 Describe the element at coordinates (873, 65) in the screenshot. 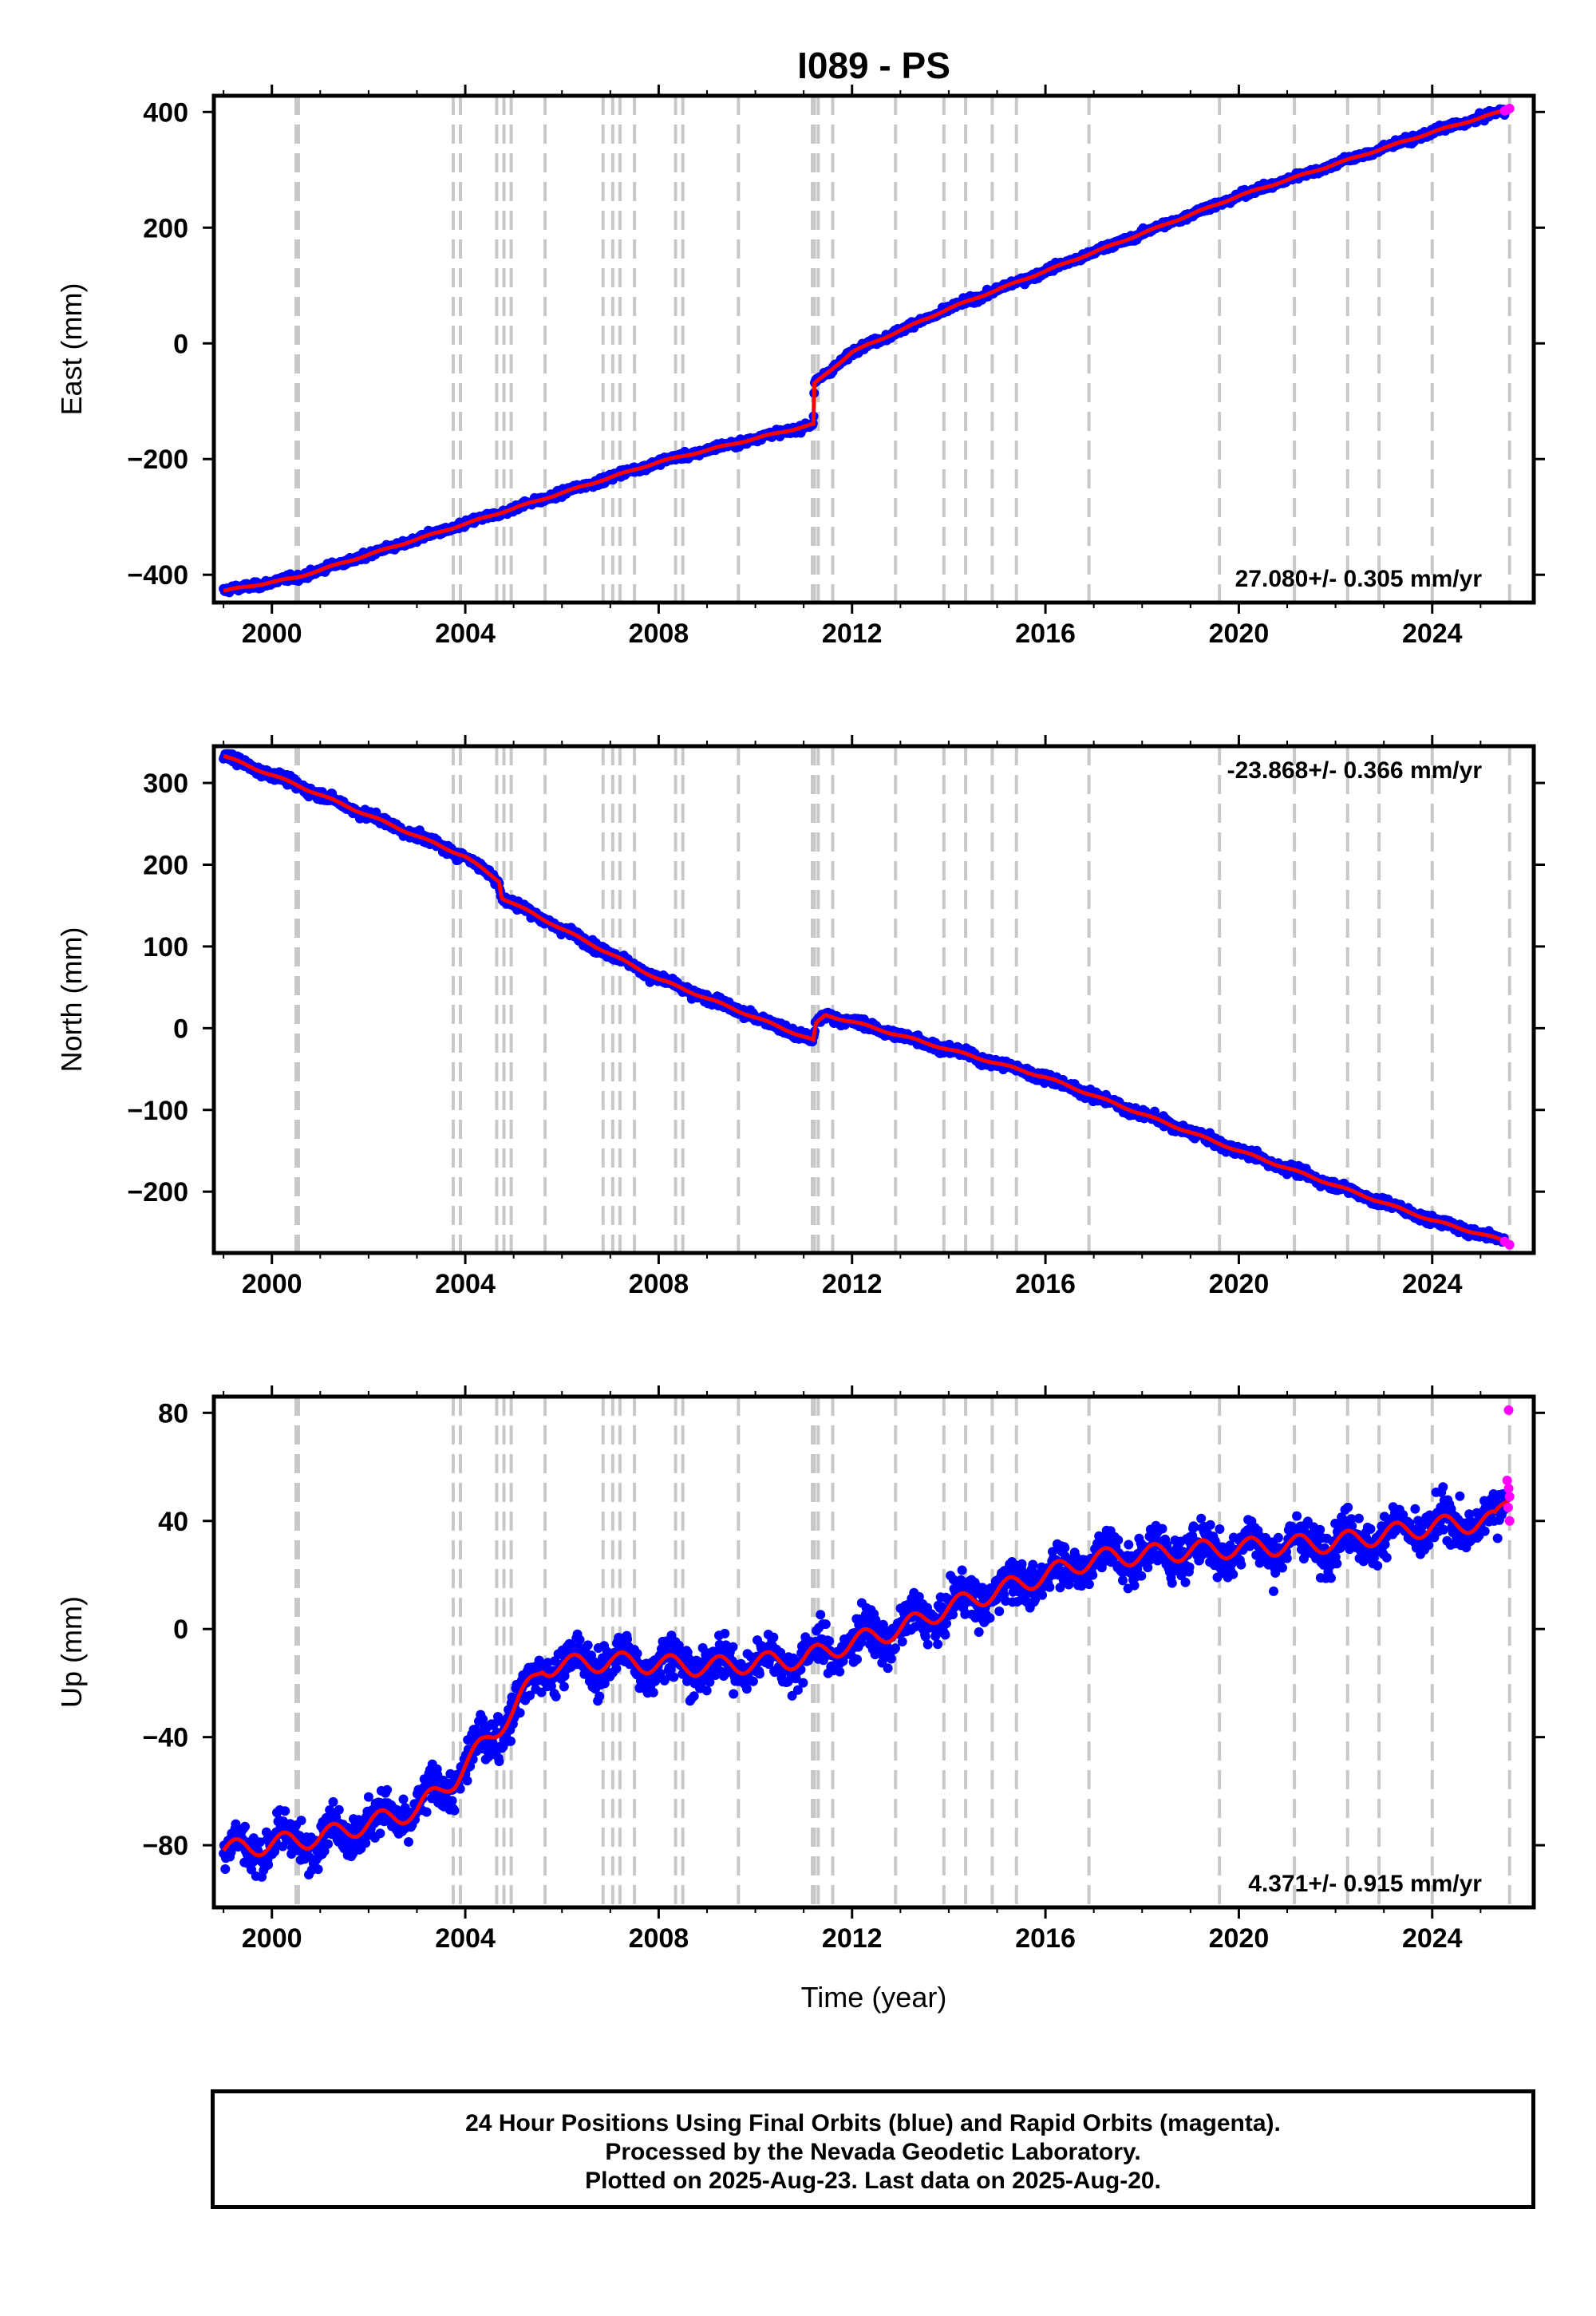

I see `chart-title: I089 - PS` at that location.